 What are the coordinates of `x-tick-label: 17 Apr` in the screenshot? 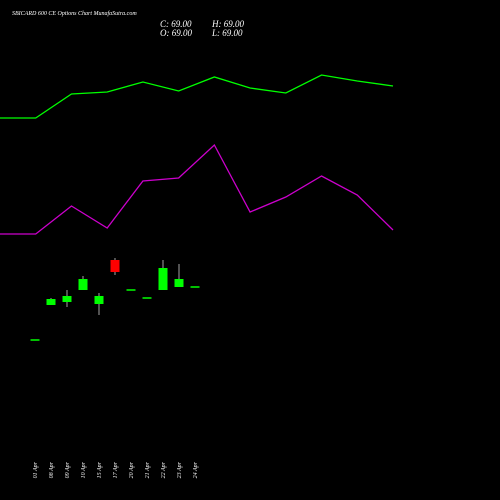 It's located at (116, 469).